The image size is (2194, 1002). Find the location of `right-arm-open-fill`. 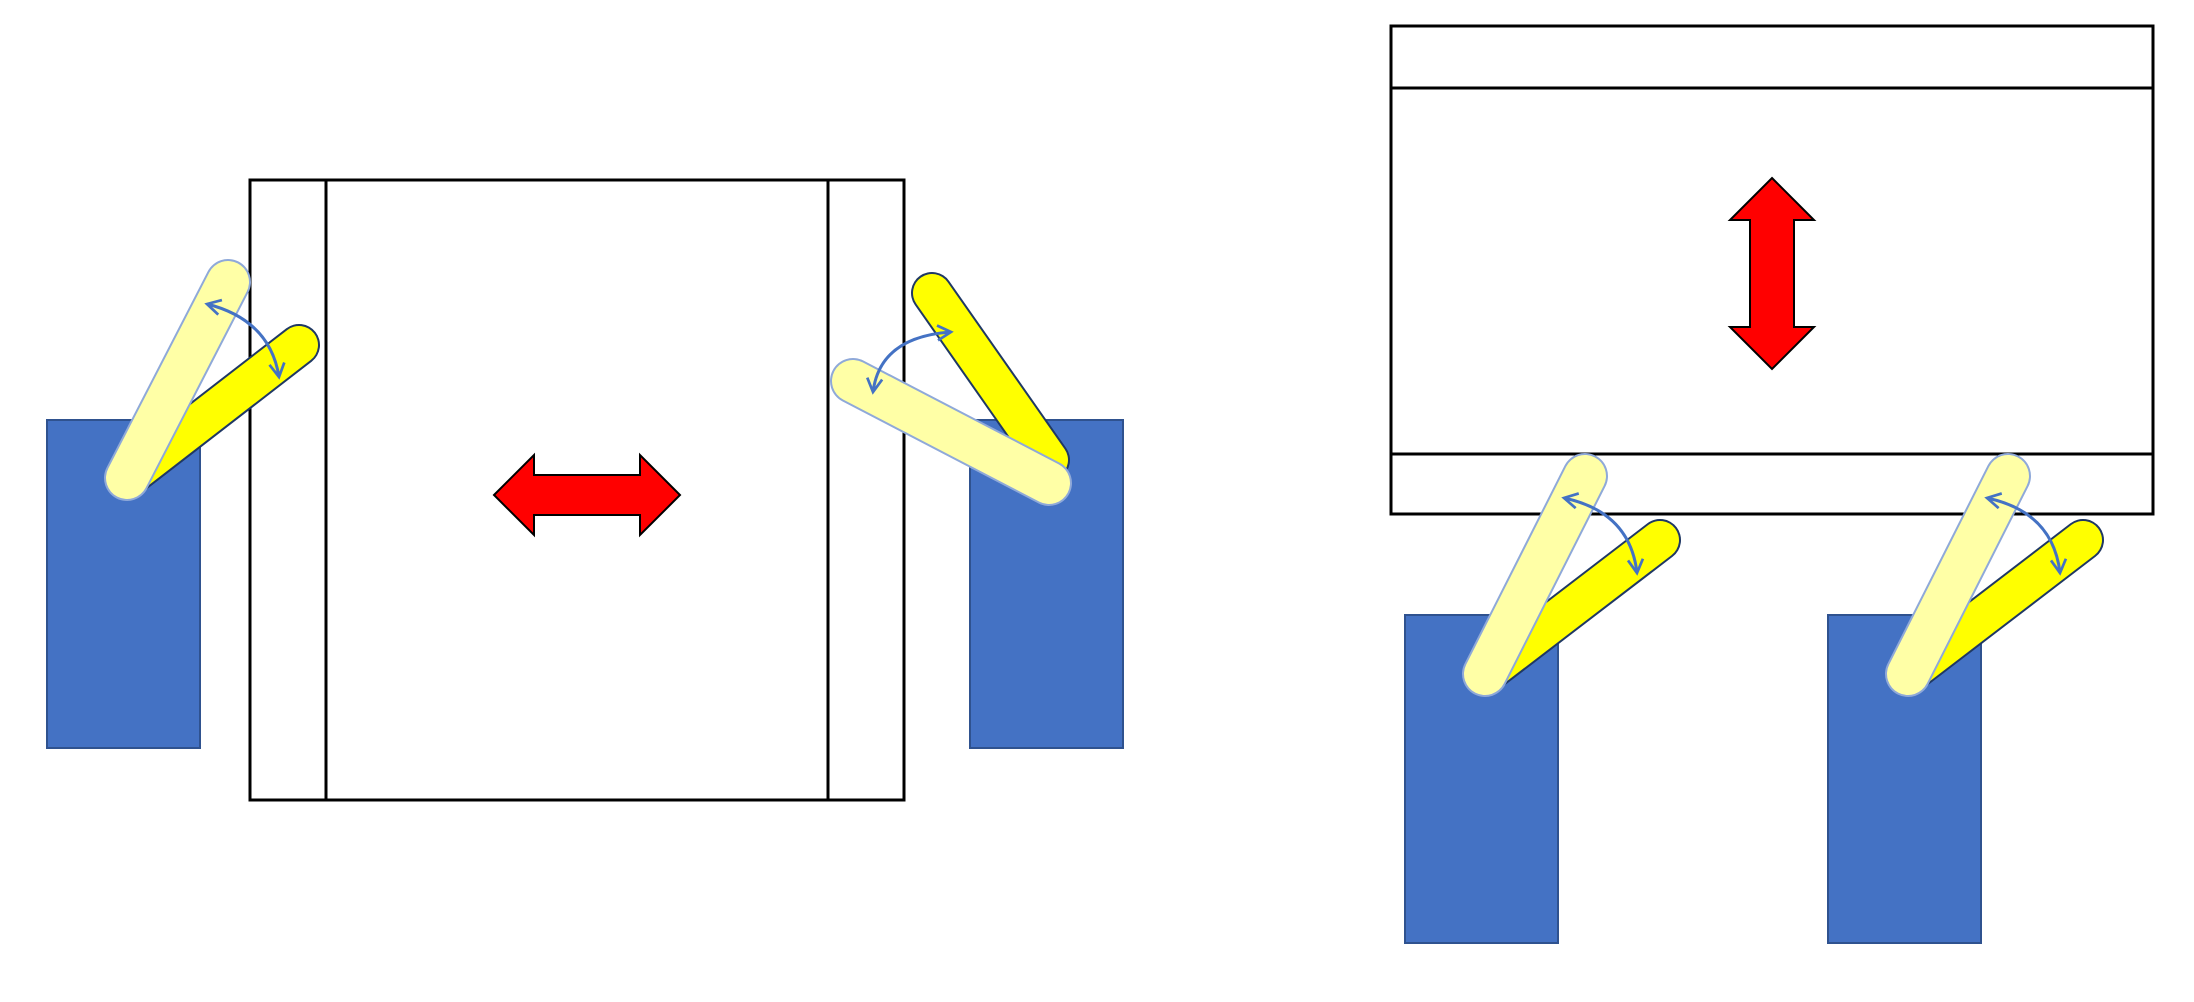

right-arm-open-fill is located at coordinates (951, 432).